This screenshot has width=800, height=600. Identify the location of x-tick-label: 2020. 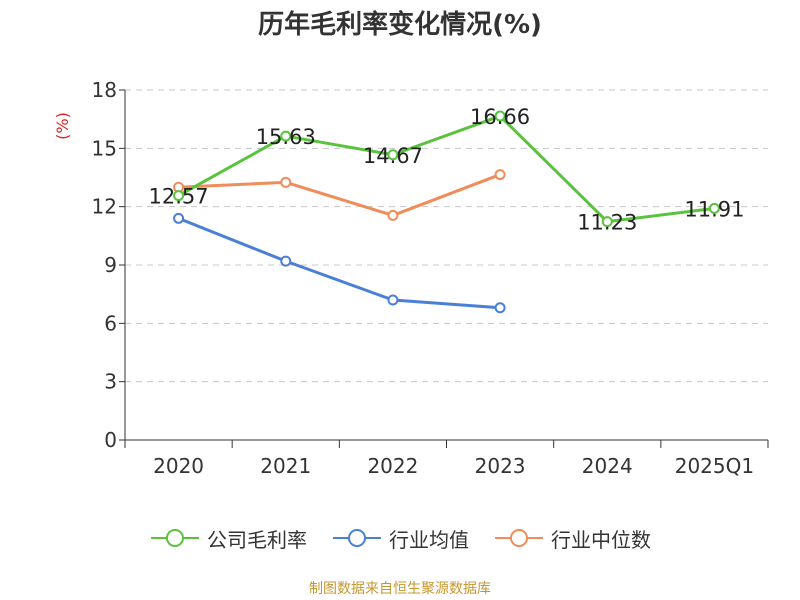
(178, 466).